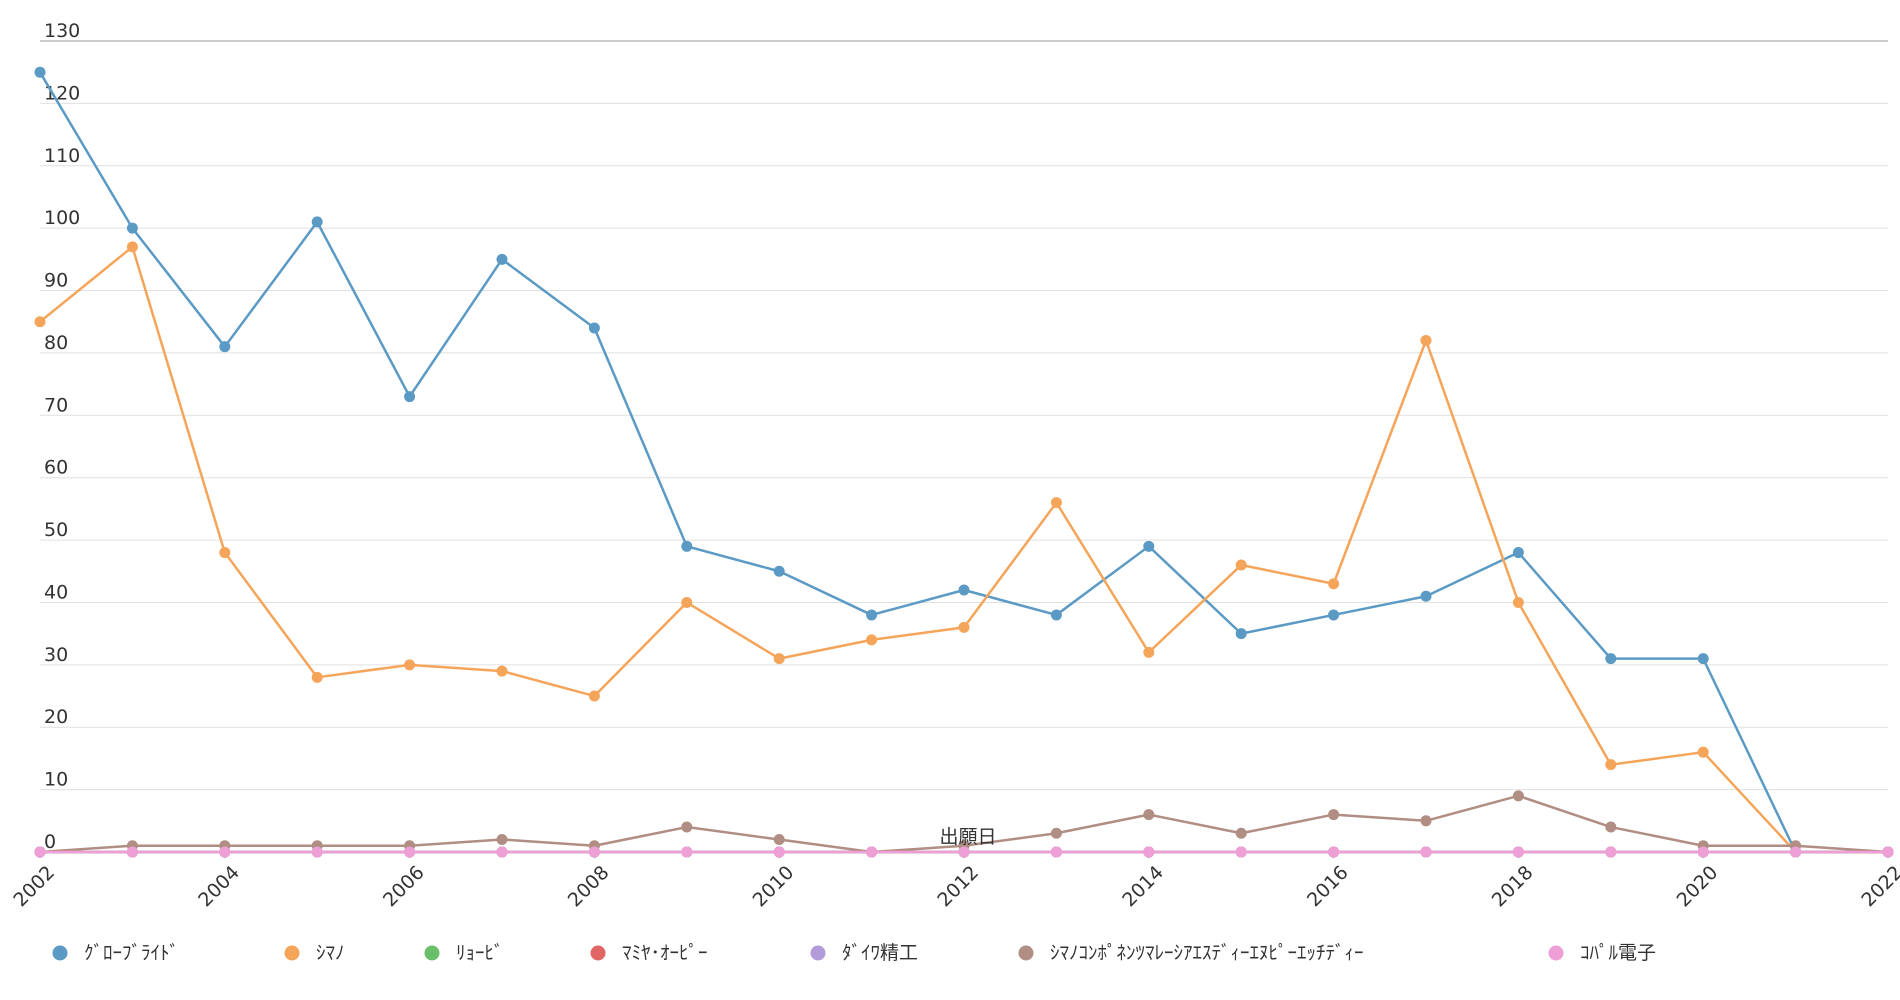  I want to click on y-tick-label: 40, so click(56, 592).